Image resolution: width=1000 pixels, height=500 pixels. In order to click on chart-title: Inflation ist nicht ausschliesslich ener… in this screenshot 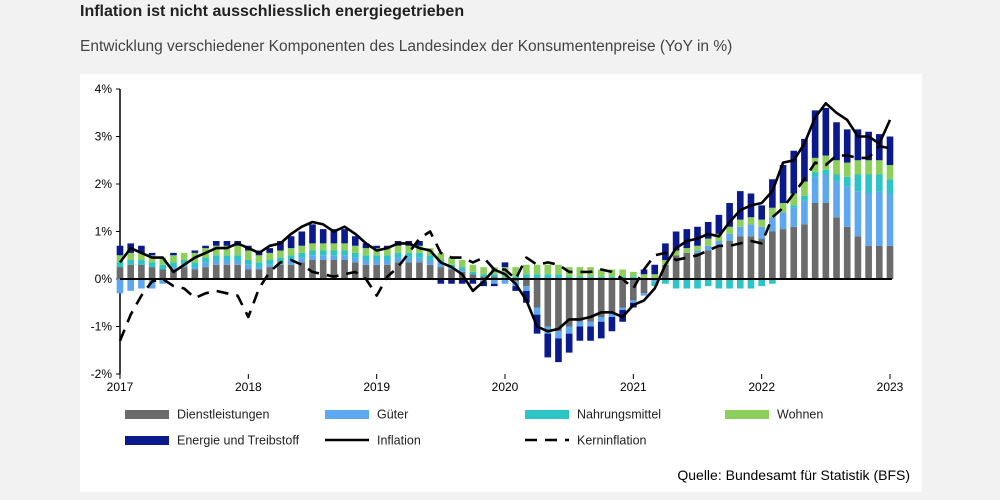, I will do `click(272, 11)`.